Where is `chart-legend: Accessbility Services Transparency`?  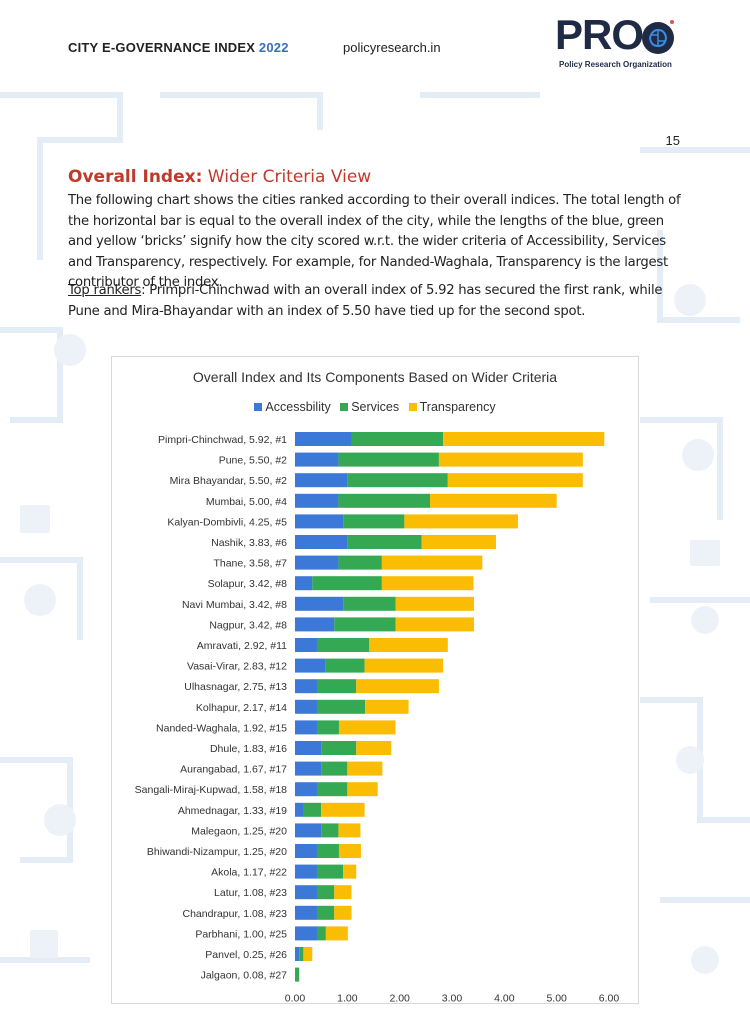
chart-legend: Accessbility Services Transparency is located at coordinates (375, 407).